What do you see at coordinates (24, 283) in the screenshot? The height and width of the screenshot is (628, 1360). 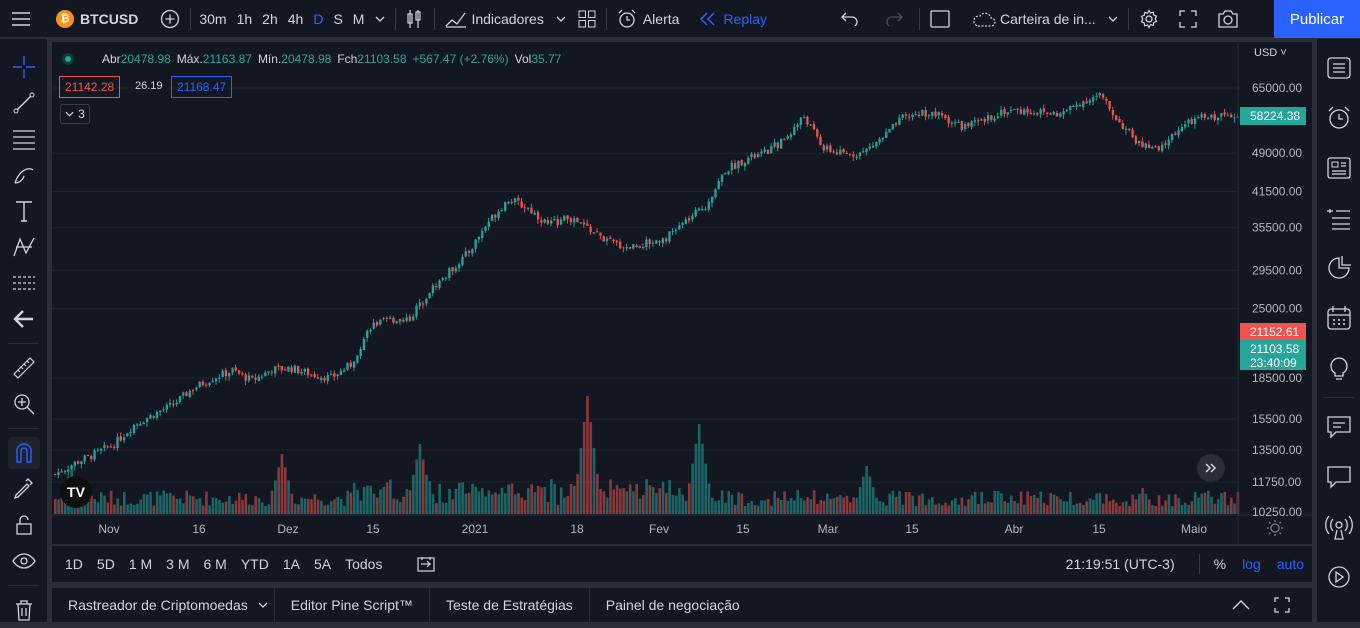 I see `forecast-tool` at bounding box center [24, 283].